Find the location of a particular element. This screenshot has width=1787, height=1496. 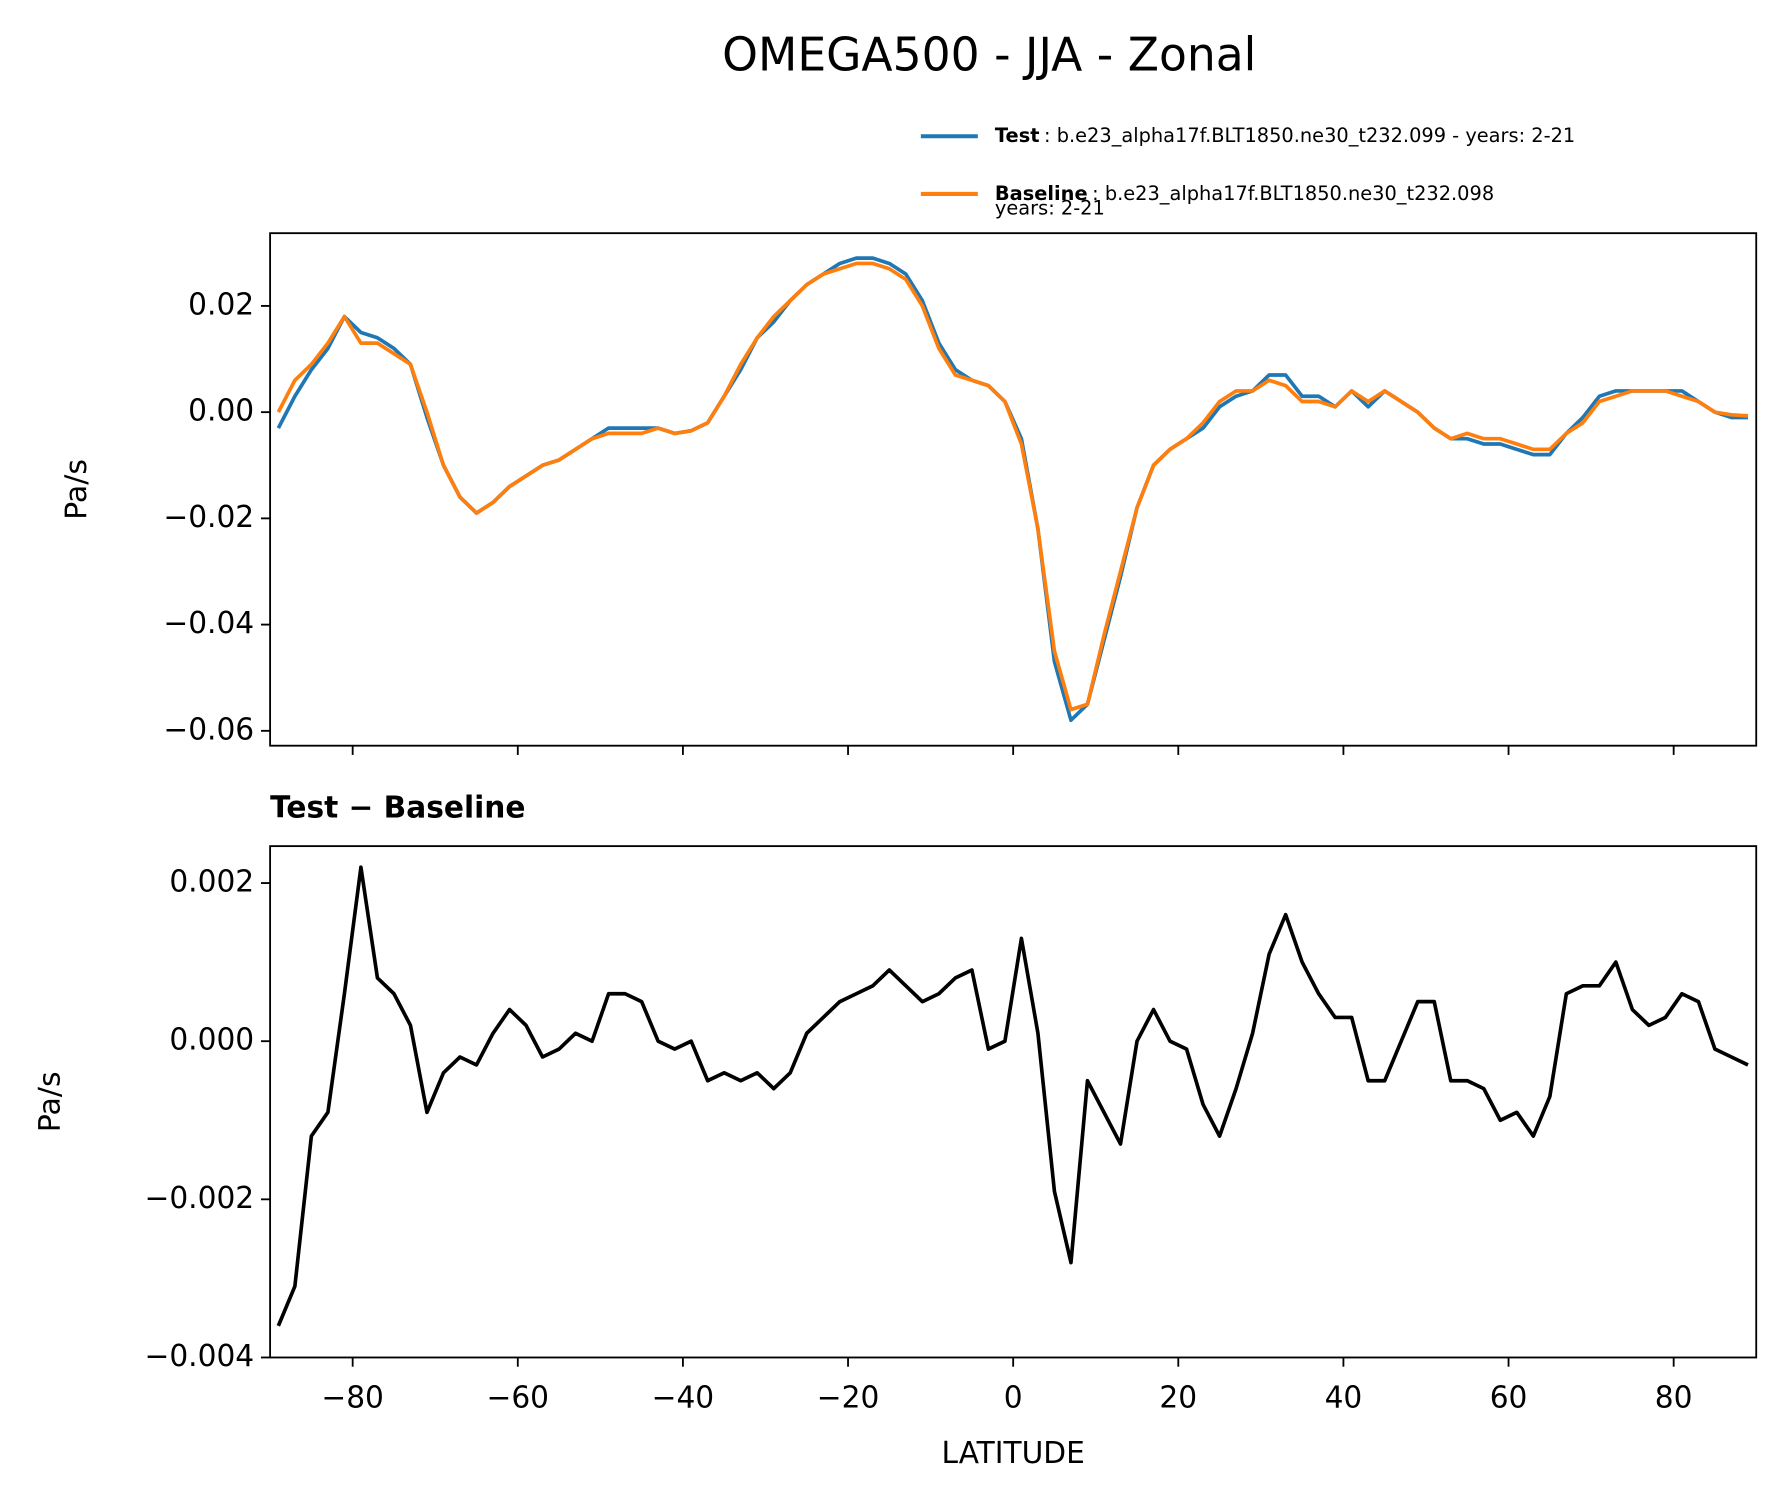

y-tick-label: 0.00 is located at coordinates (221, 411).